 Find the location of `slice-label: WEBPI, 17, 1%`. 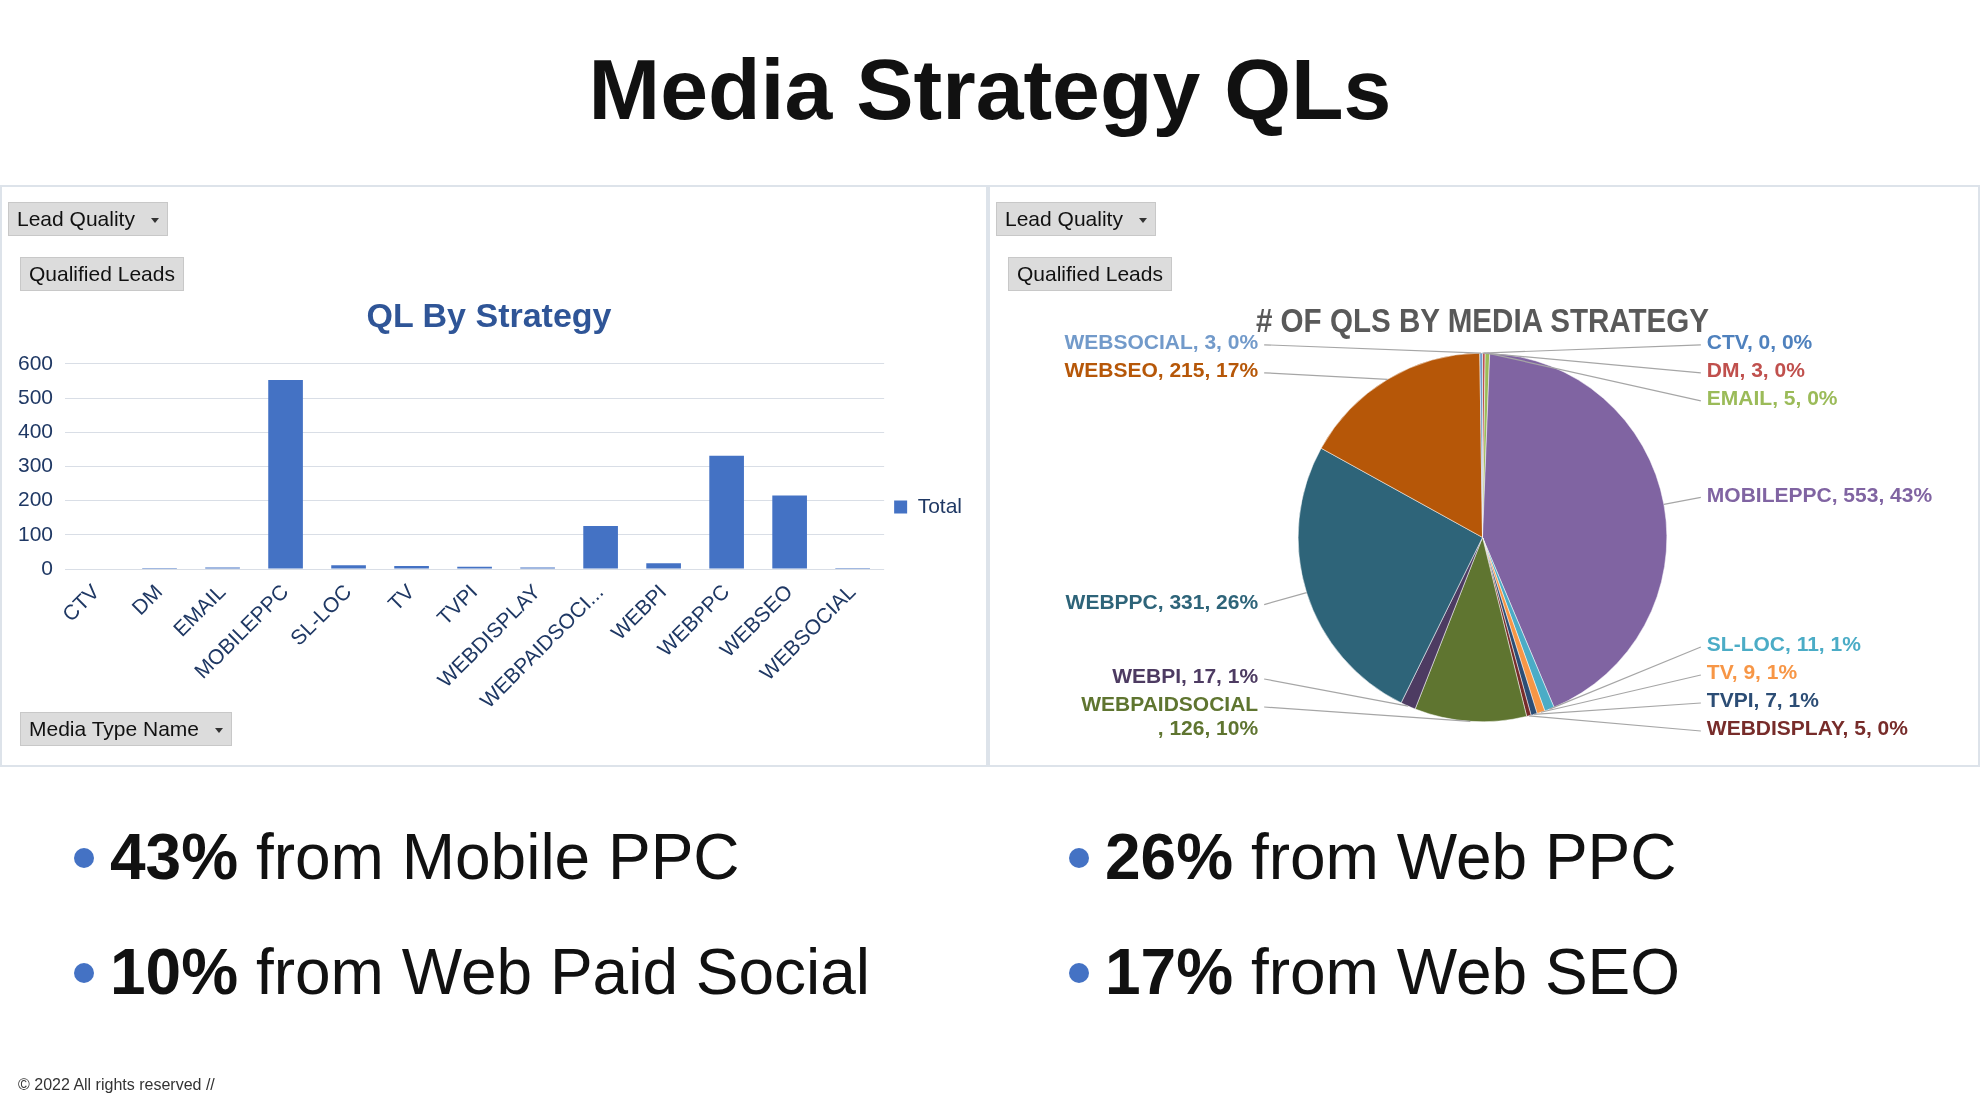

slice-label: WEBPI, 17, 1% is located at coordinates (1185, 676).